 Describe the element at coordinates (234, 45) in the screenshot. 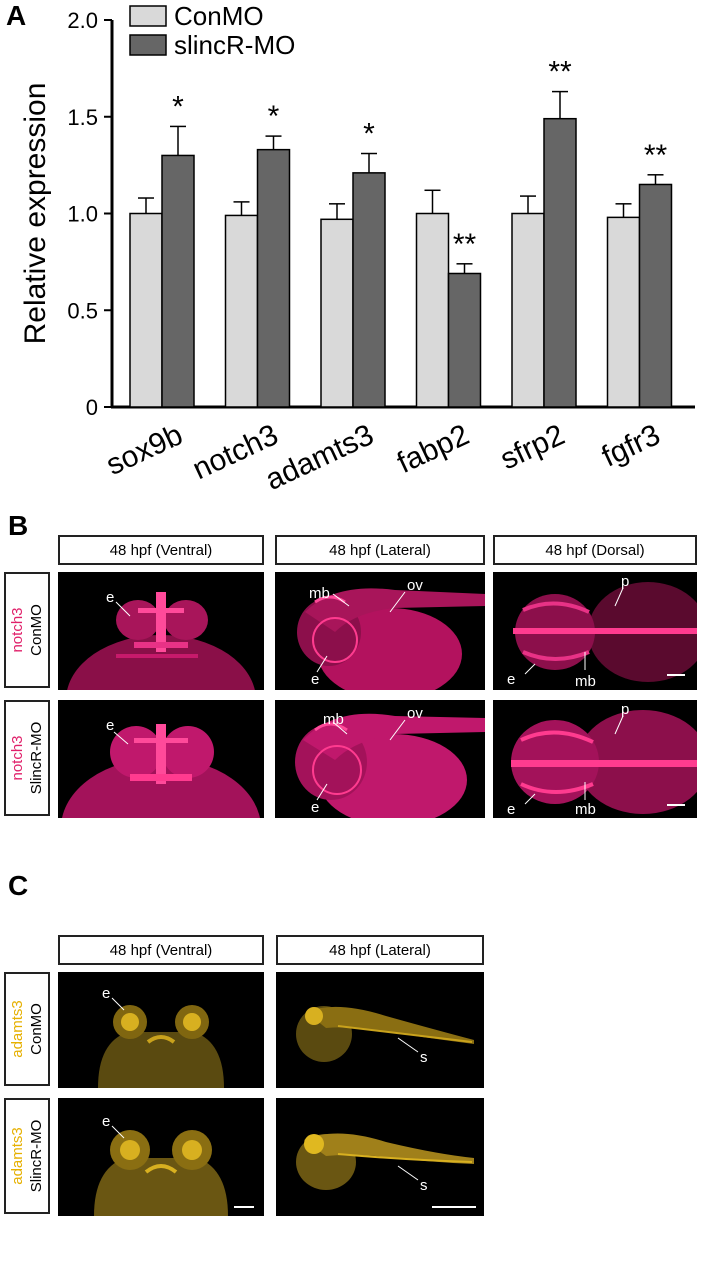

I see `legend-label: slincR-MO` at that location.